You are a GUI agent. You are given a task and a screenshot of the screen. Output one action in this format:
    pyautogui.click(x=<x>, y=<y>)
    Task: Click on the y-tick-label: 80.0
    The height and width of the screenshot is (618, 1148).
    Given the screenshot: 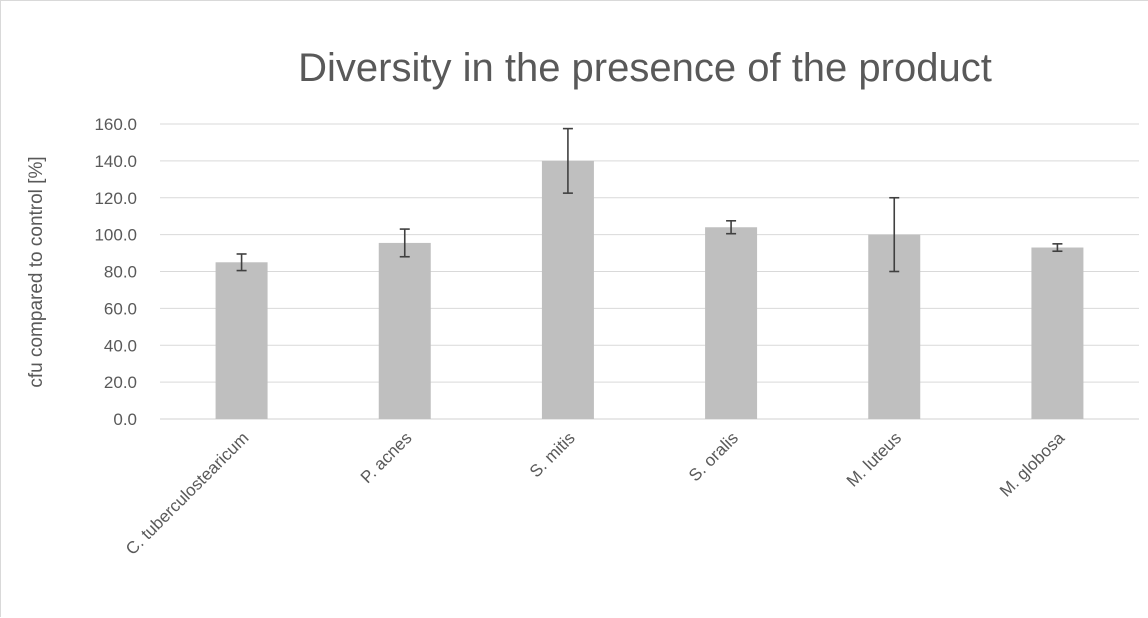 What is the action you would take?
    pyautogui.click(x=120, y=272)
    